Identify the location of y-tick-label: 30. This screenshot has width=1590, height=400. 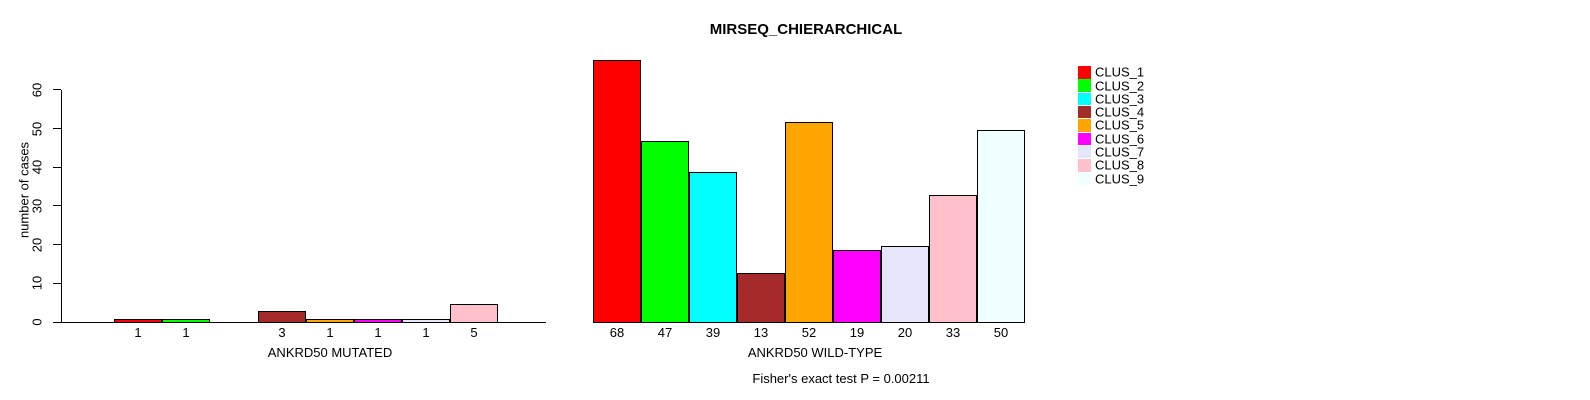
(37, 206).